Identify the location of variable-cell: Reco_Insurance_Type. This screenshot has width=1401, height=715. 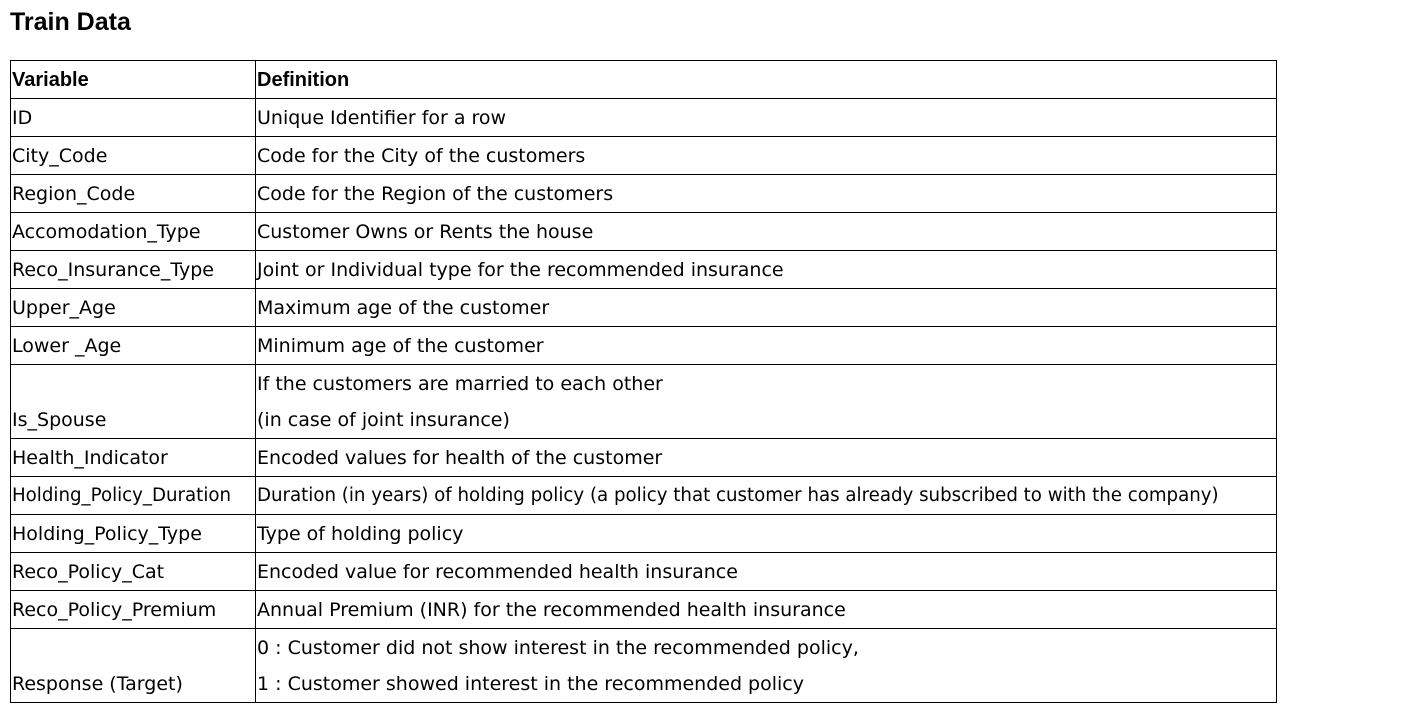
(133, 269).